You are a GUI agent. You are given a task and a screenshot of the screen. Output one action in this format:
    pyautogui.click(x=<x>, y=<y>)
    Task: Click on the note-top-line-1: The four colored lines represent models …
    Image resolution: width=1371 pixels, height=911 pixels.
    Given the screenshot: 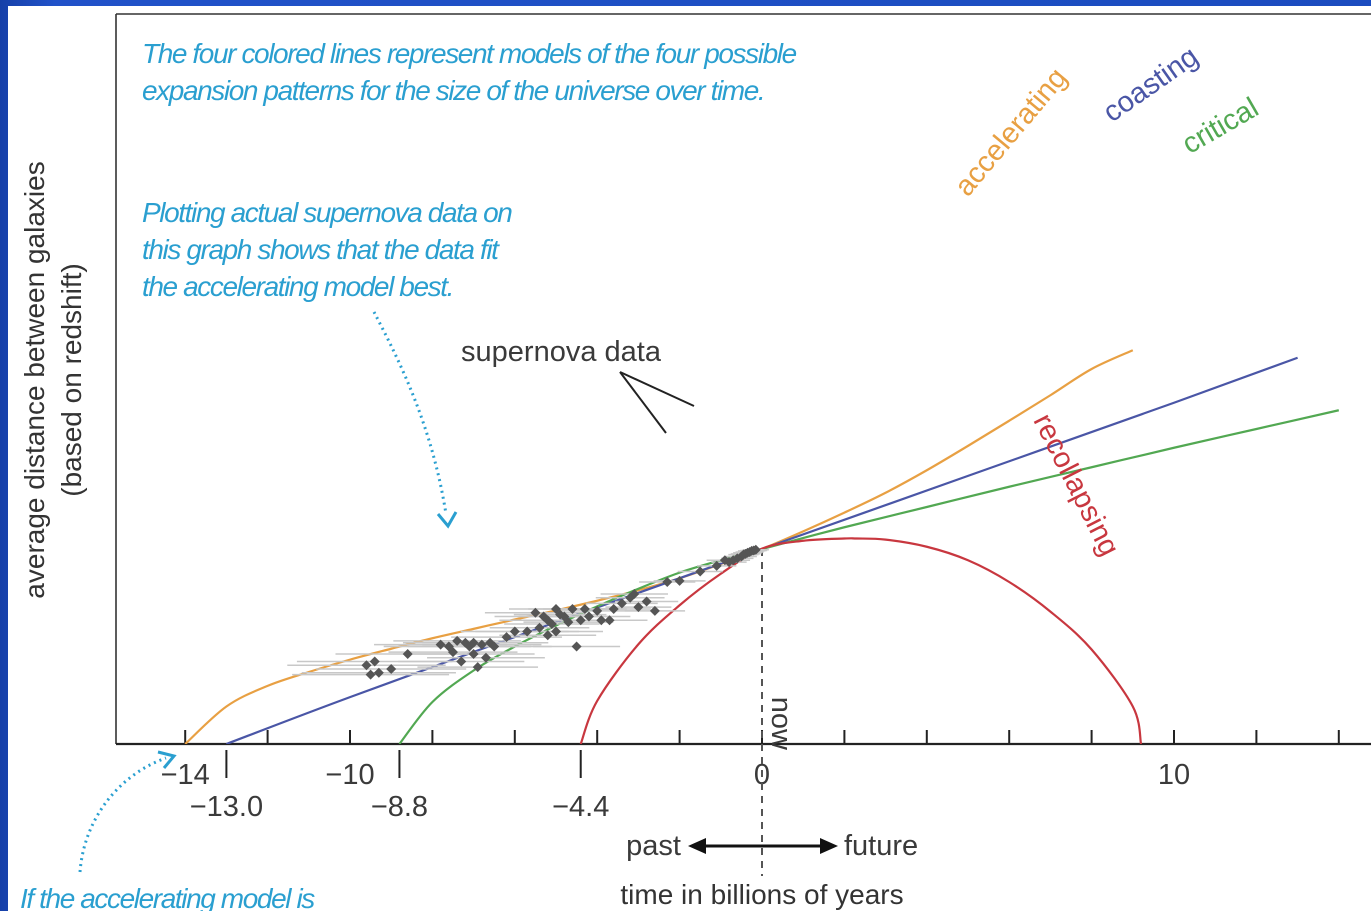 What is the action you would take?
    pyautogui.click(x=469, y=53)
    